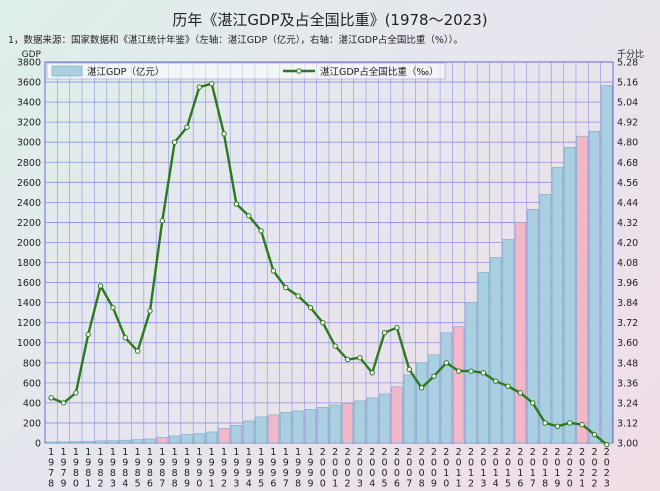  I want to click on right-tick-label: 5.28, so click(627, 63).